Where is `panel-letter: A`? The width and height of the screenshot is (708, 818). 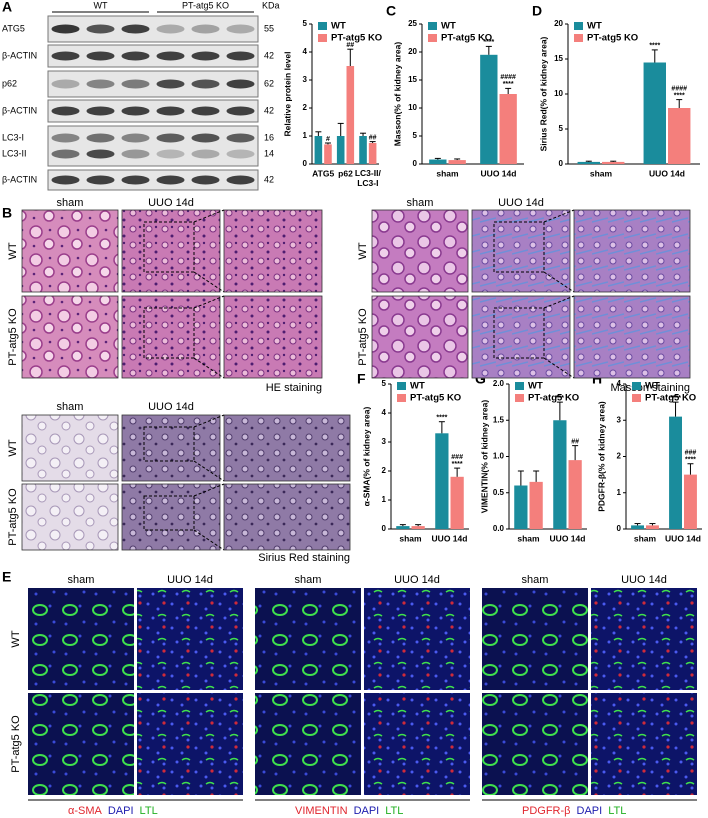 panel-letter: A is located at coordinates (7, 7).